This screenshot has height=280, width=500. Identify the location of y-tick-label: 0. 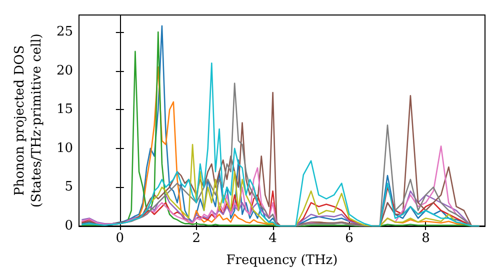
(68, 226).